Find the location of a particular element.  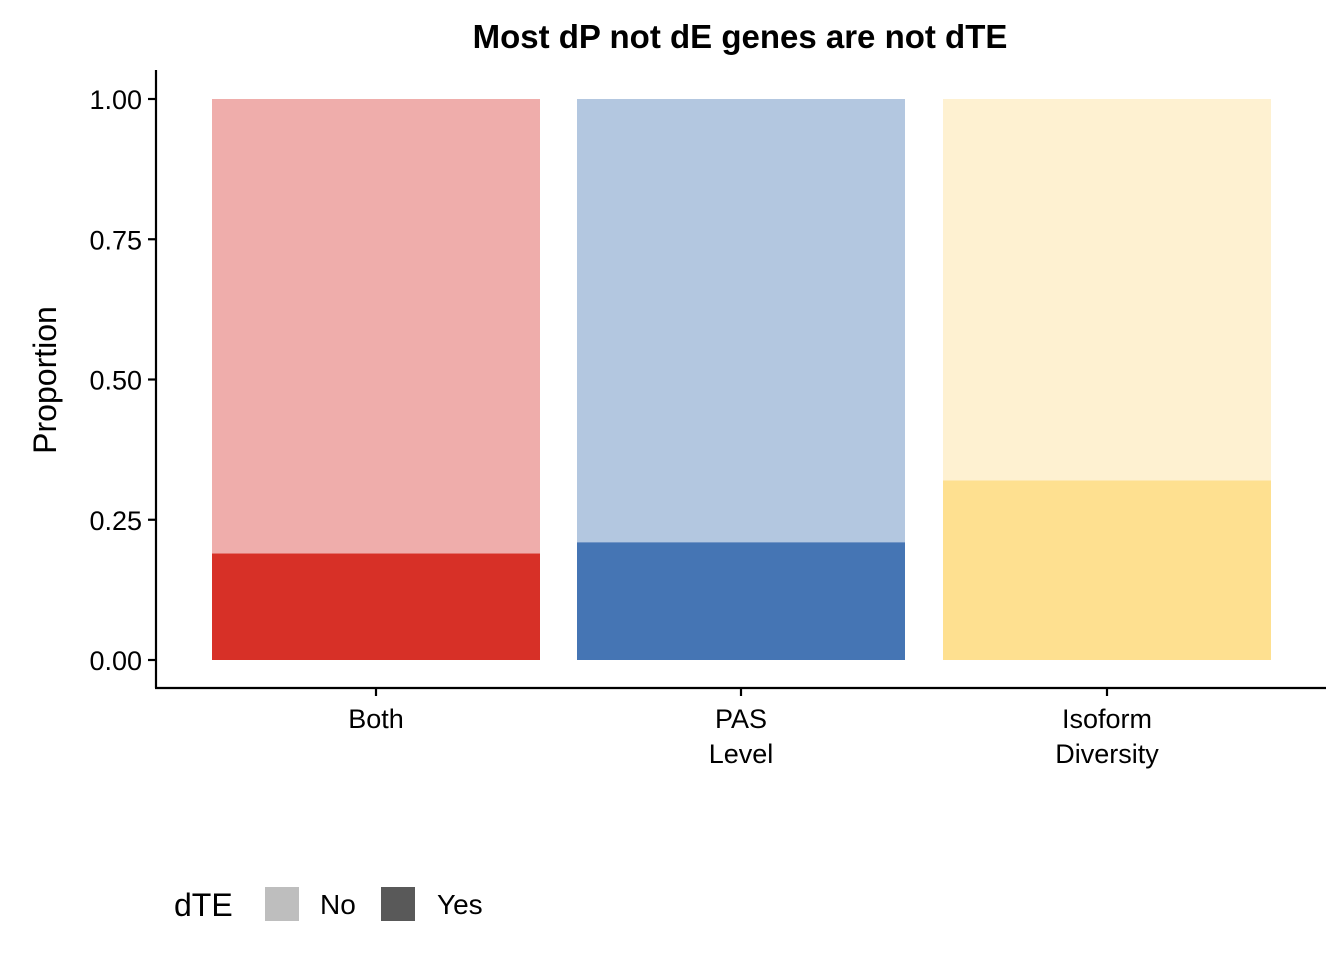

y-tick-label: 0.25 is located at coordinates (115, 521).